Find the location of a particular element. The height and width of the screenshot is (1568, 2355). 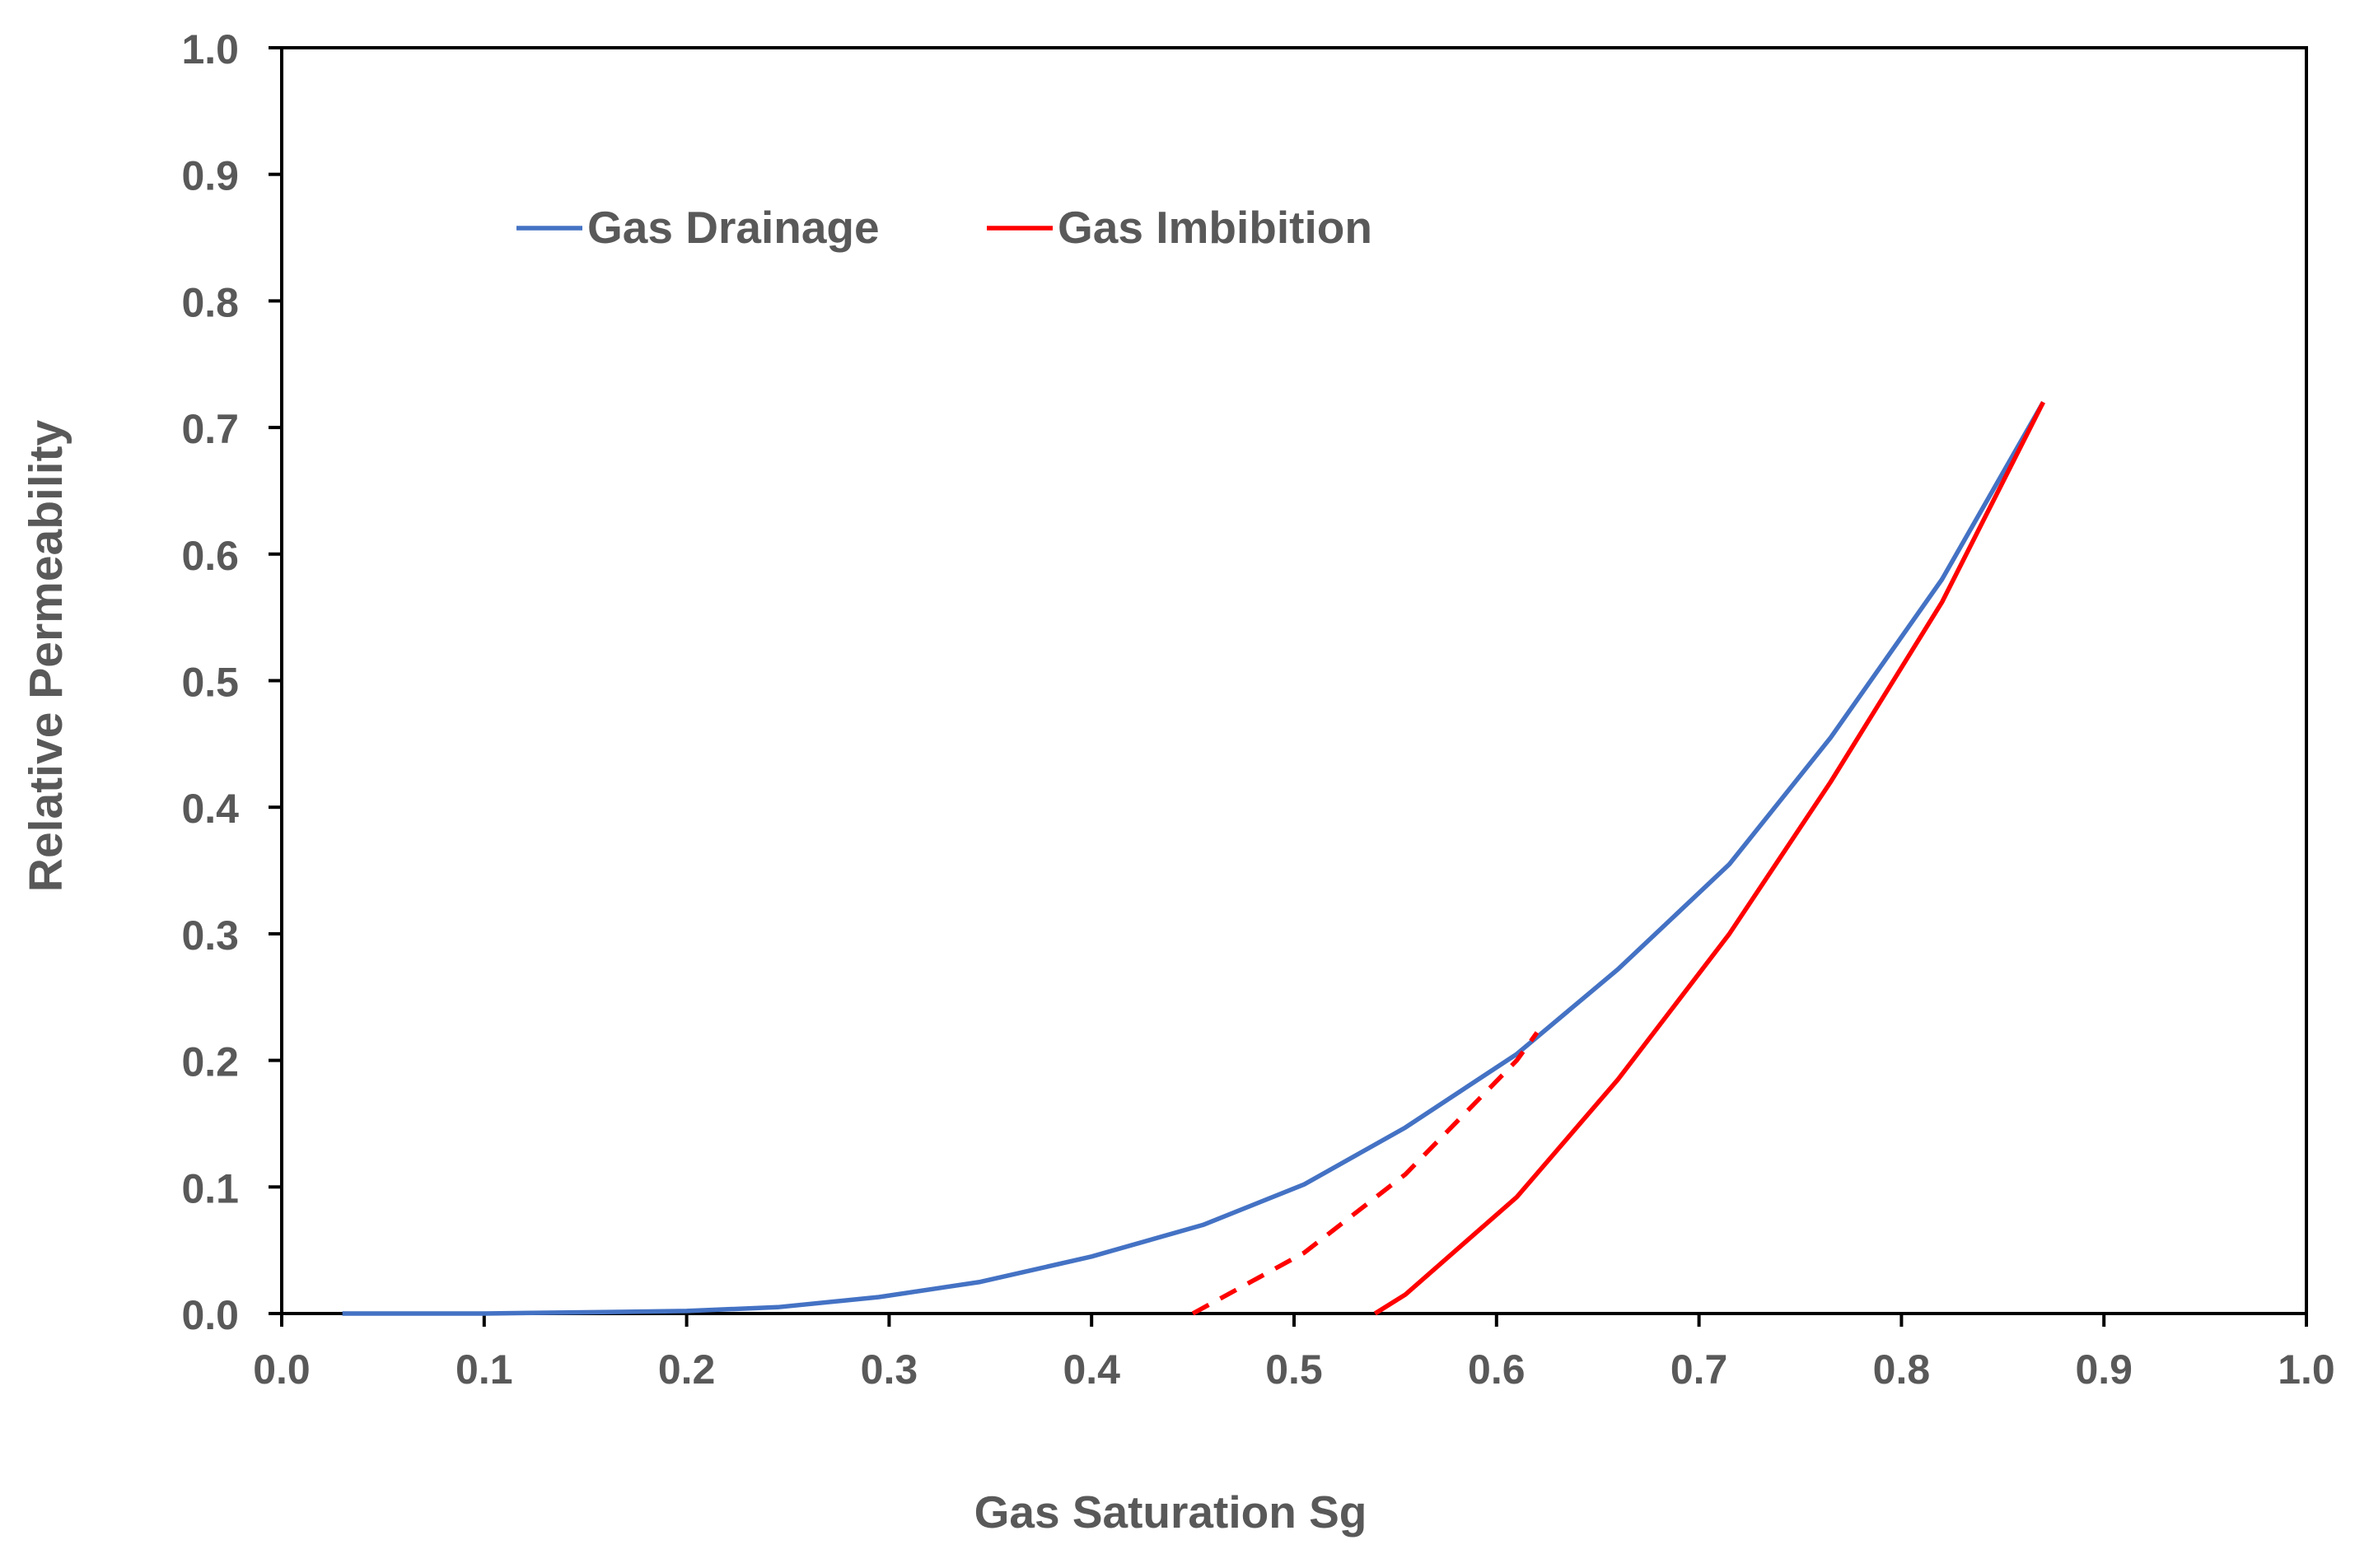

legend: Gas Drainage Gas Imbibition is located at coordinates (944, 227).